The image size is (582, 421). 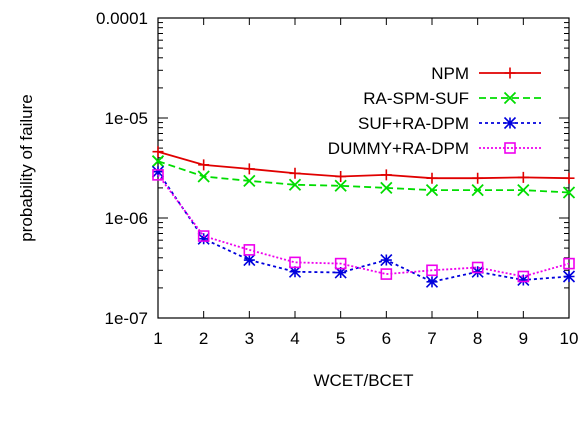 What do you see at coordinates (126, 318) in the screenshot?
I see `y-tick-label: 1e-07` at bounding box center [126, 318].